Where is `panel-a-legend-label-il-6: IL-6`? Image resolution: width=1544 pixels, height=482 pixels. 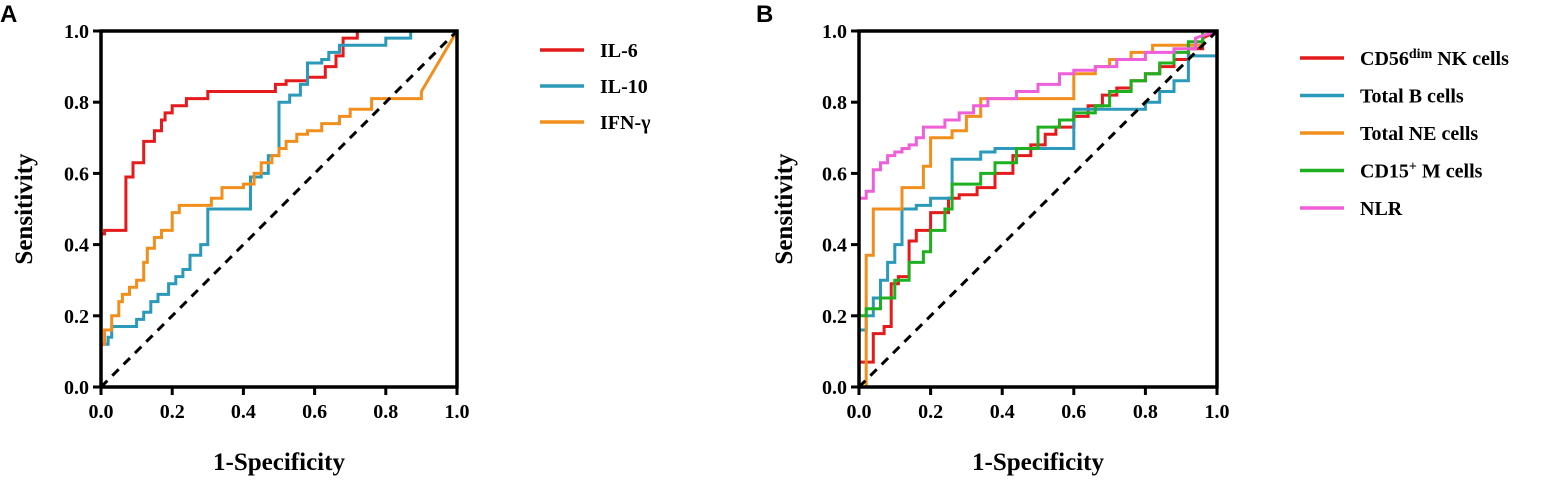
panel-a-legend-label-il-6: IL-6 is located at coordinates (619, 51).